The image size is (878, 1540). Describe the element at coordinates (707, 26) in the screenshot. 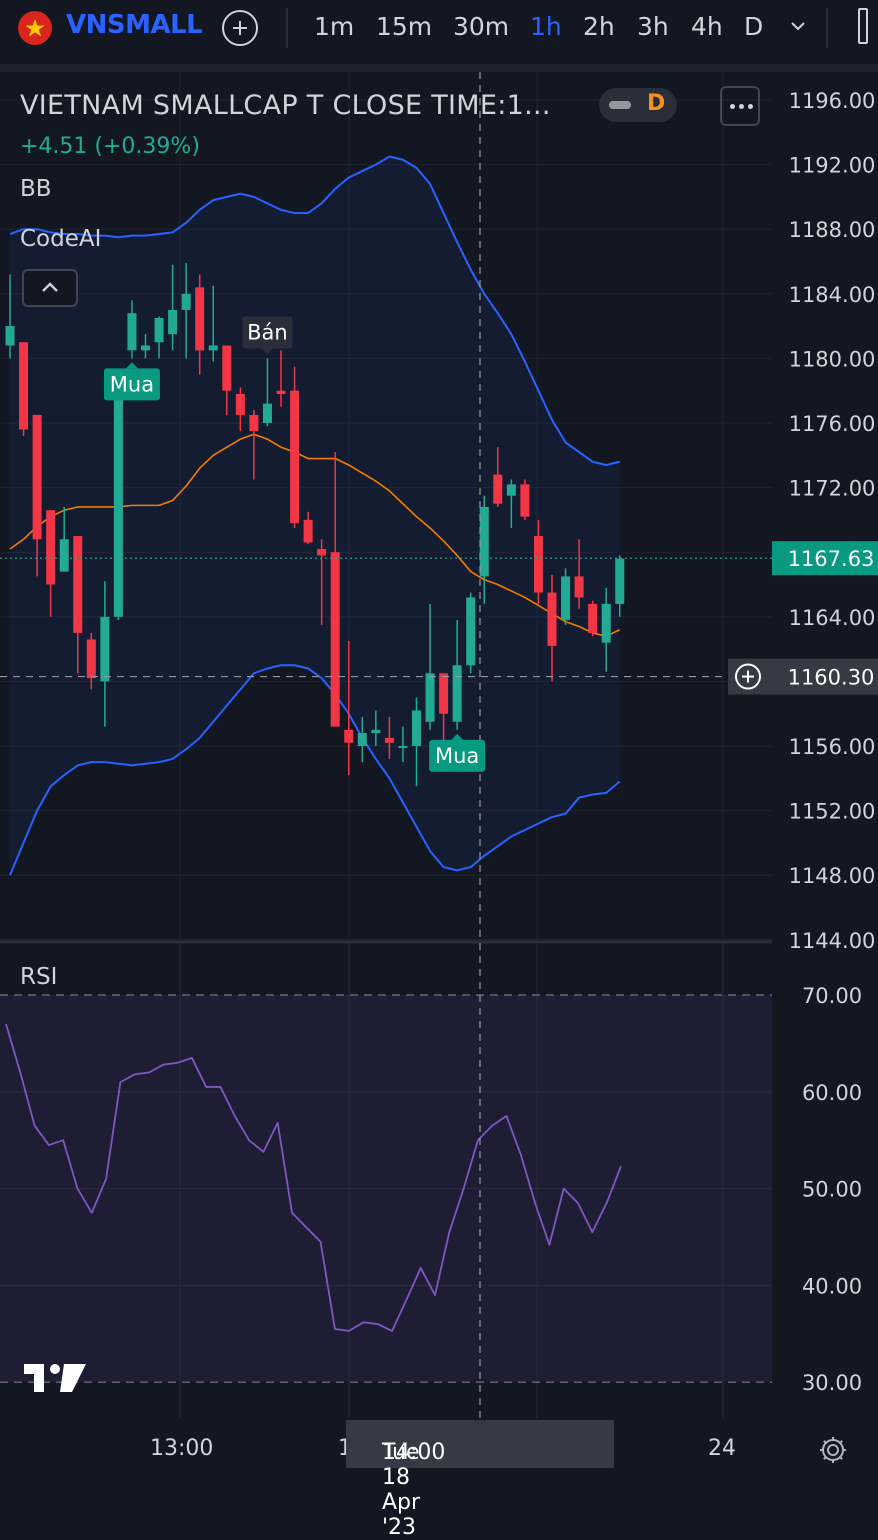

I see `timeframe-4h-button: 4h` at that location.